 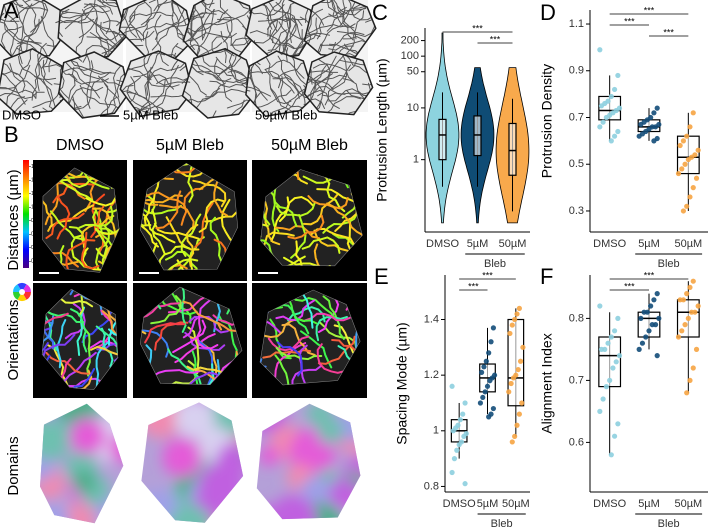 What do you see at coordinates (416, 160) in the screenshot?
I see `y-tick-label: 1` at bounding box center [416, 160].